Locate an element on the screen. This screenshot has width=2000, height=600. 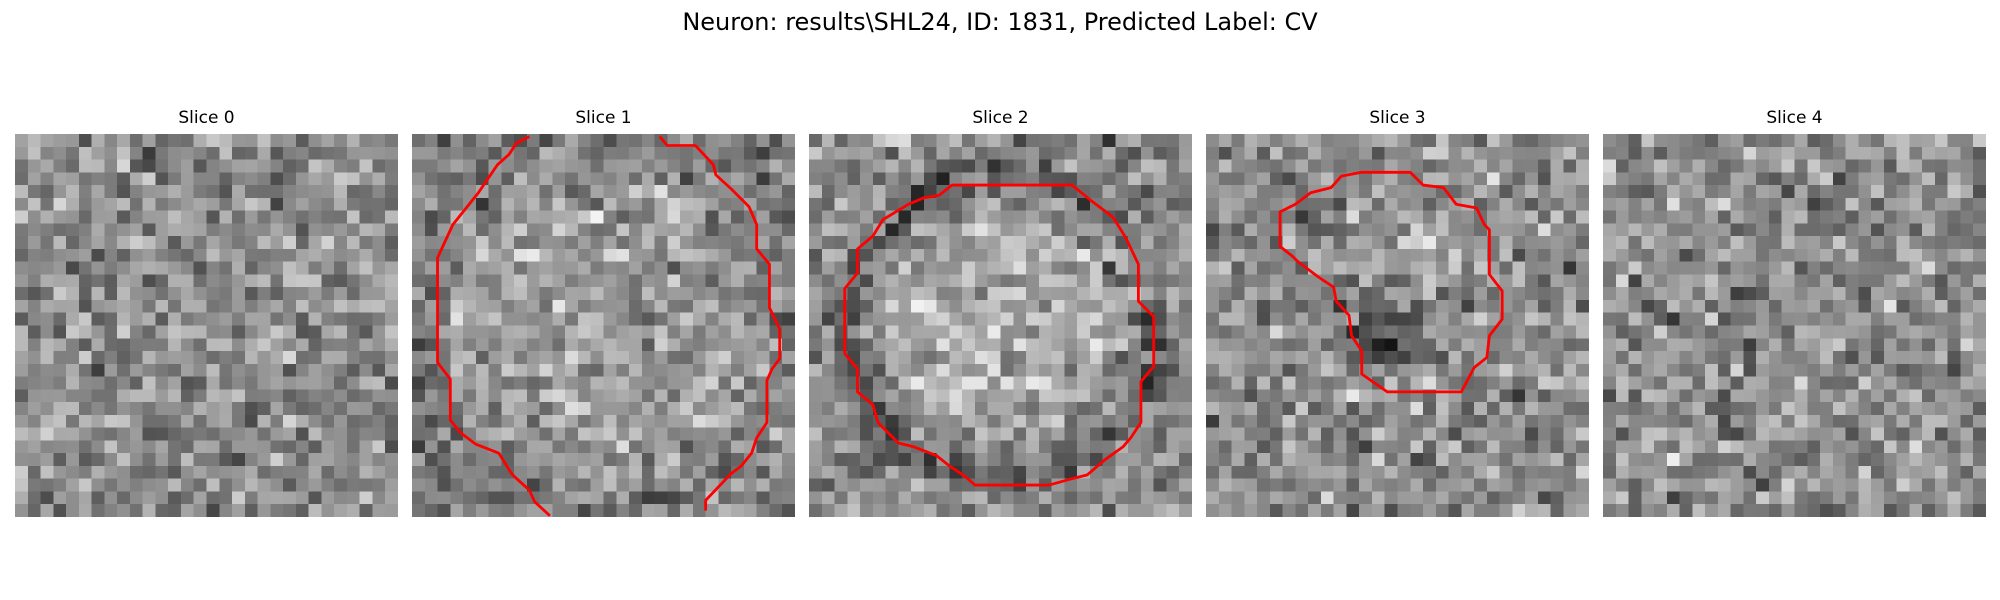
slice-panel-3: Slice 3 is located at coordinates (1397, 313).